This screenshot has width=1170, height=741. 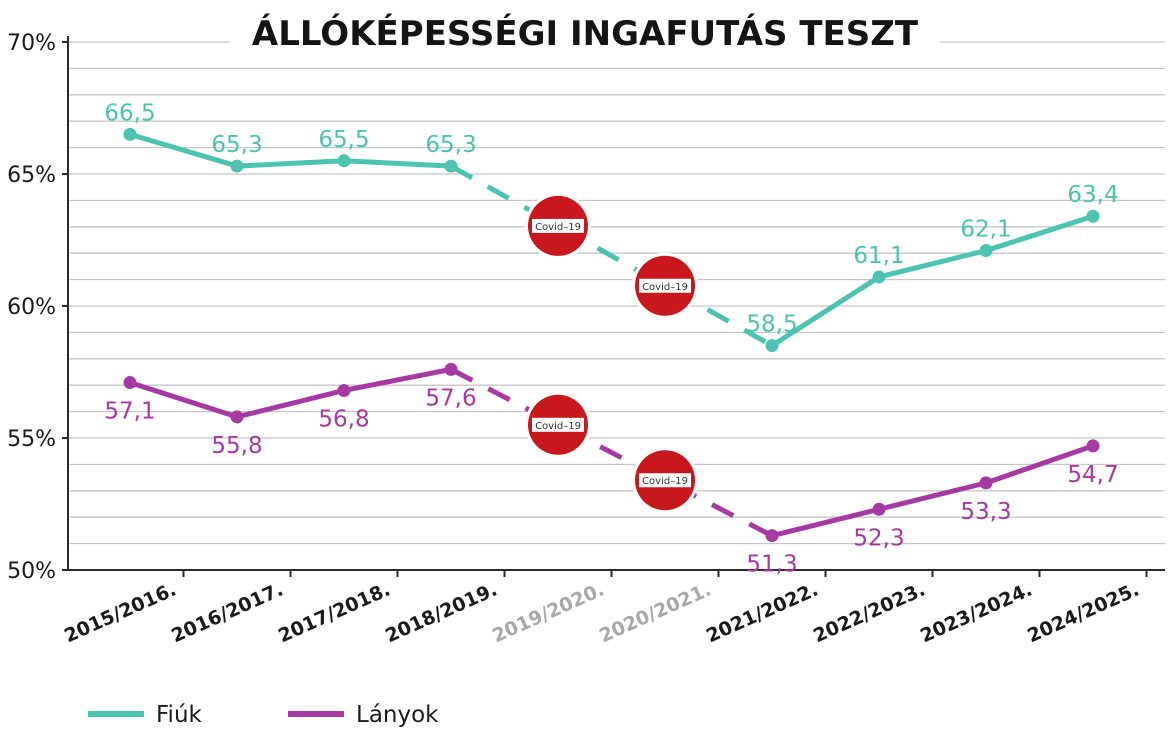 I want to click on y-tick-label: 55%, so click(x=31, y=439).